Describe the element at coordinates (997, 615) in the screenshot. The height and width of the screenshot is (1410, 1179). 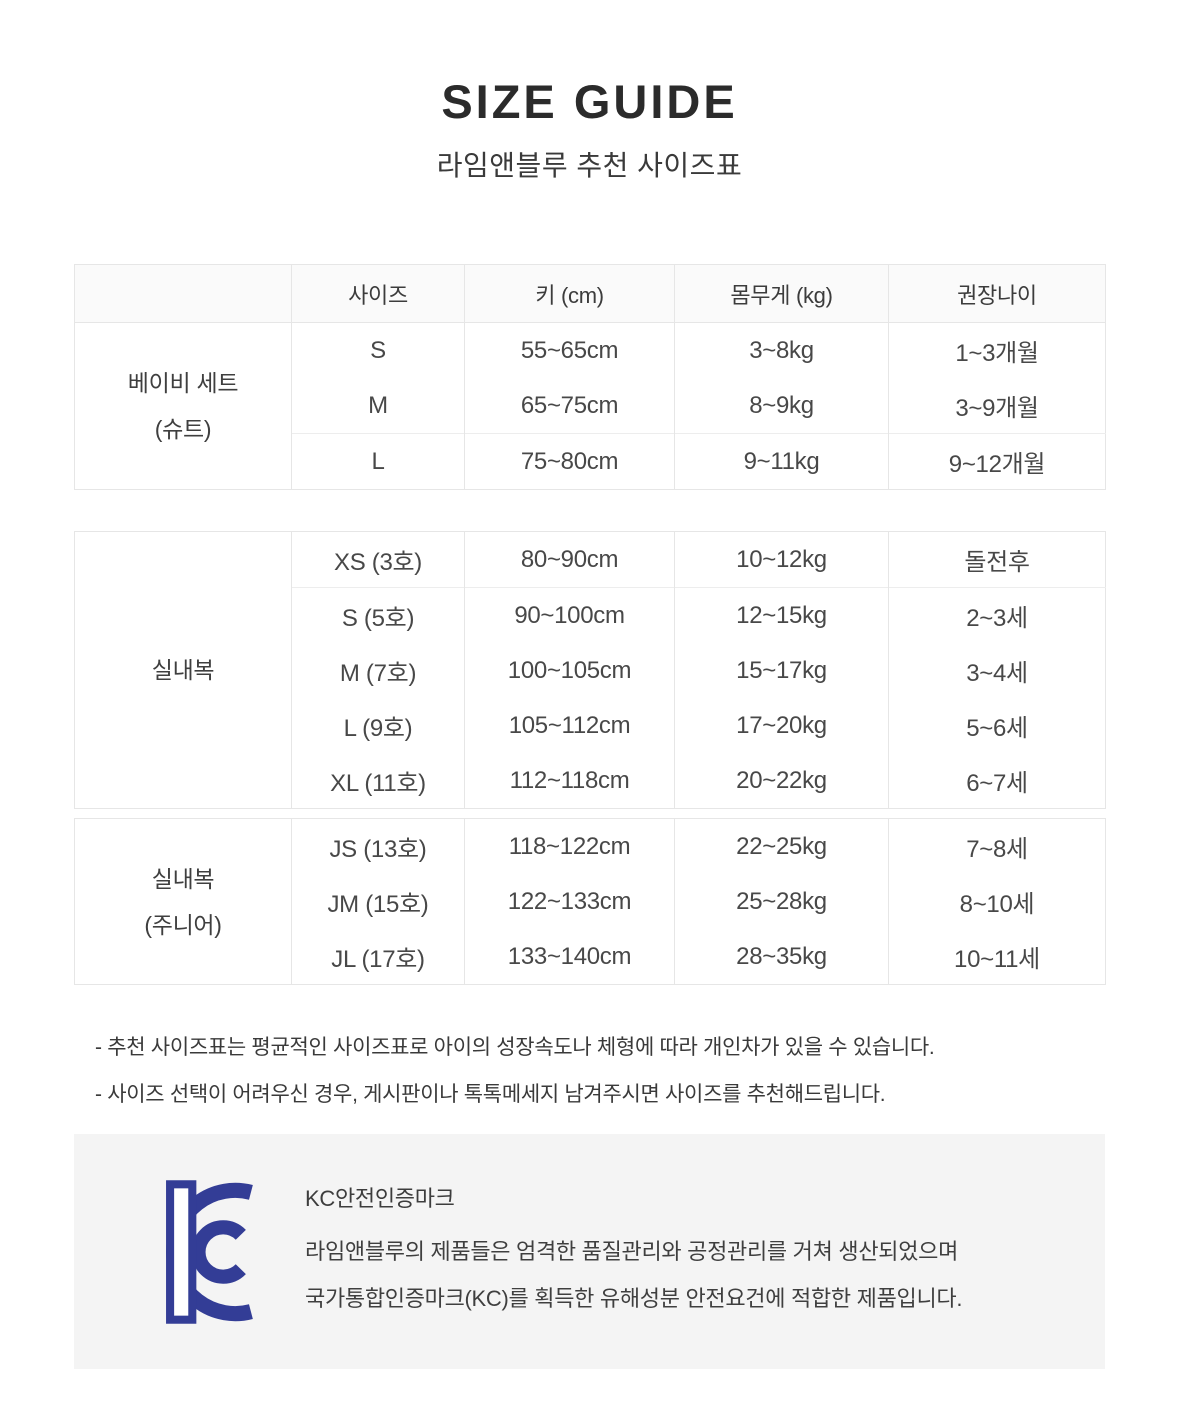
I see `cell-age: 2~3세` at that location.